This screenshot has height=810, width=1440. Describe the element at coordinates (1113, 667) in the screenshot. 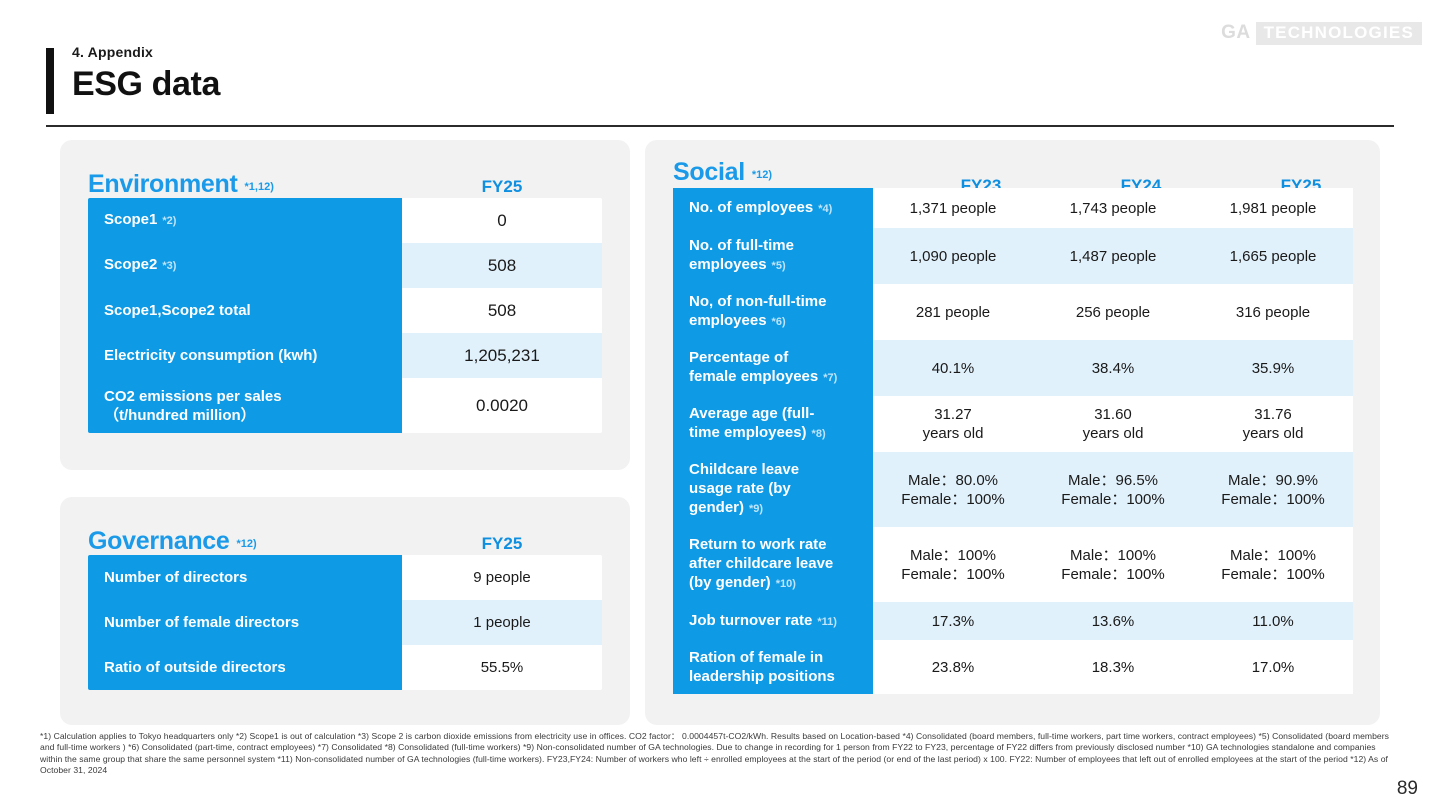

I see `row-value: 18.3%` at that location.